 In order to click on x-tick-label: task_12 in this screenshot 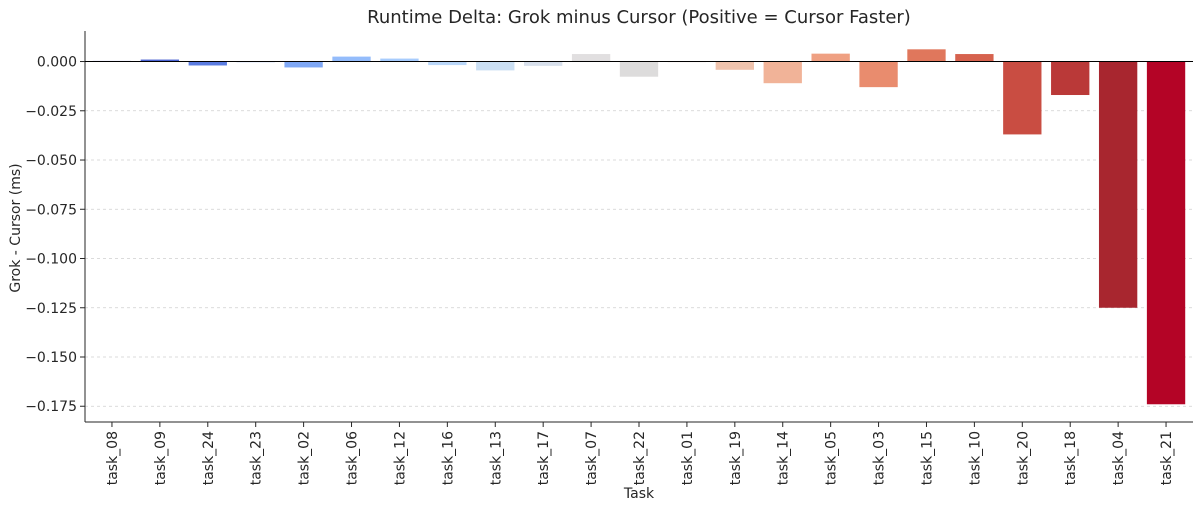, I will do `click(400, 458)`.